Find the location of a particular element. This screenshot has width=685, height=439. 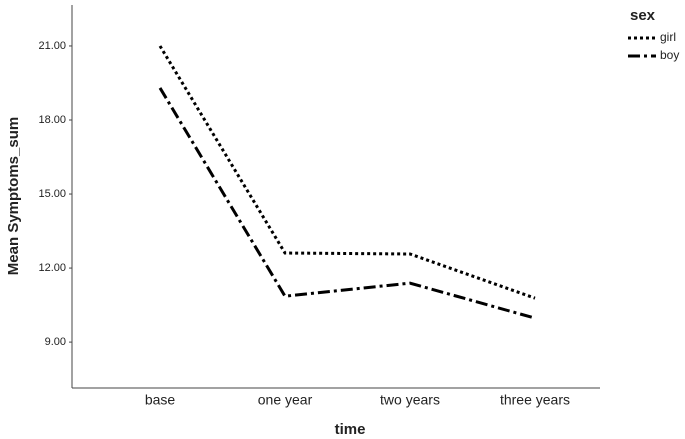

y-tick-label: 21.00 is located at coordinates (52, 46).